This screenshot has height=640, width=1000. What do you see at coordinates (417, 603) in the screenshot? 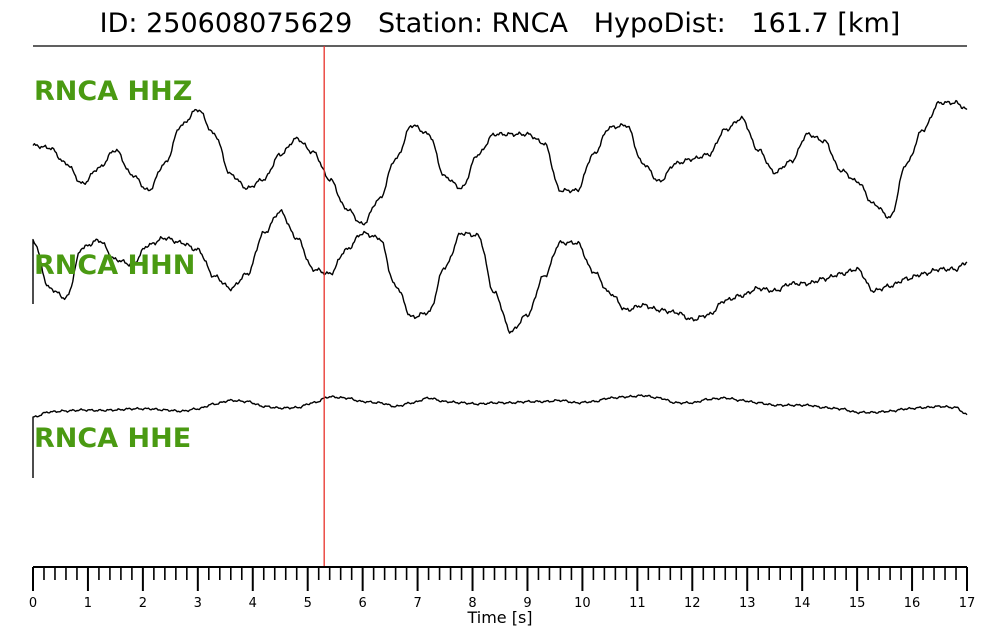
I see `x-tick-label: 7` at bounding box center [417, 603].